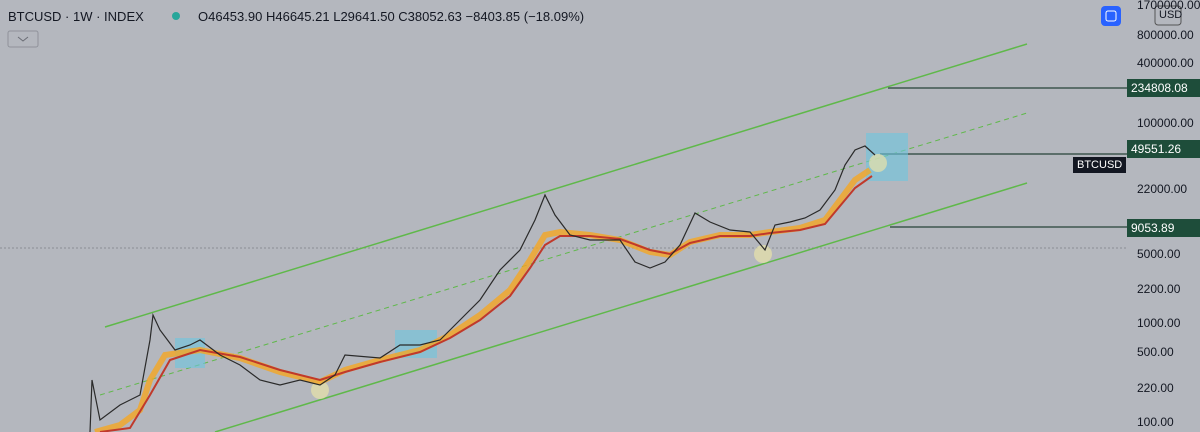 The image size is (1200, 432). Describe the element at coordinates (430, 16) in the screenshot. I see `close: C38052.63` at that location.